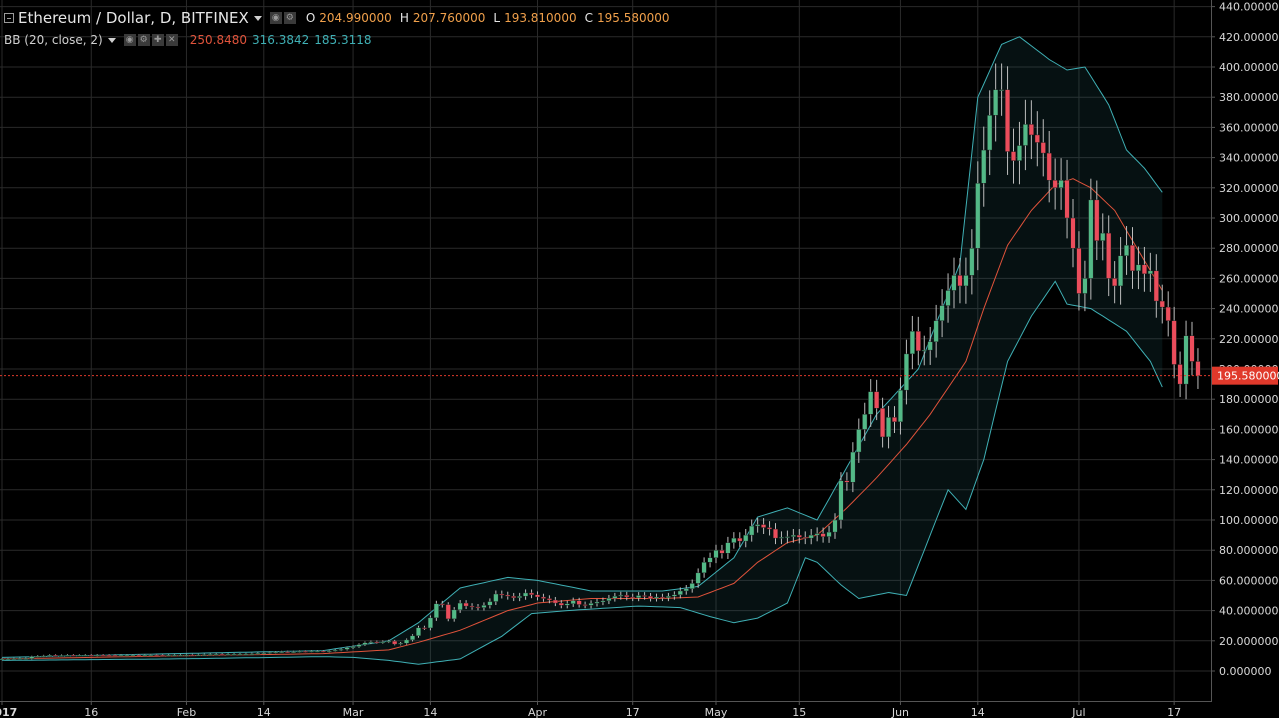 This screenshot has height=718, width=1279. I want to click on price-tick-label: 0.000000, so click(1245, 671).